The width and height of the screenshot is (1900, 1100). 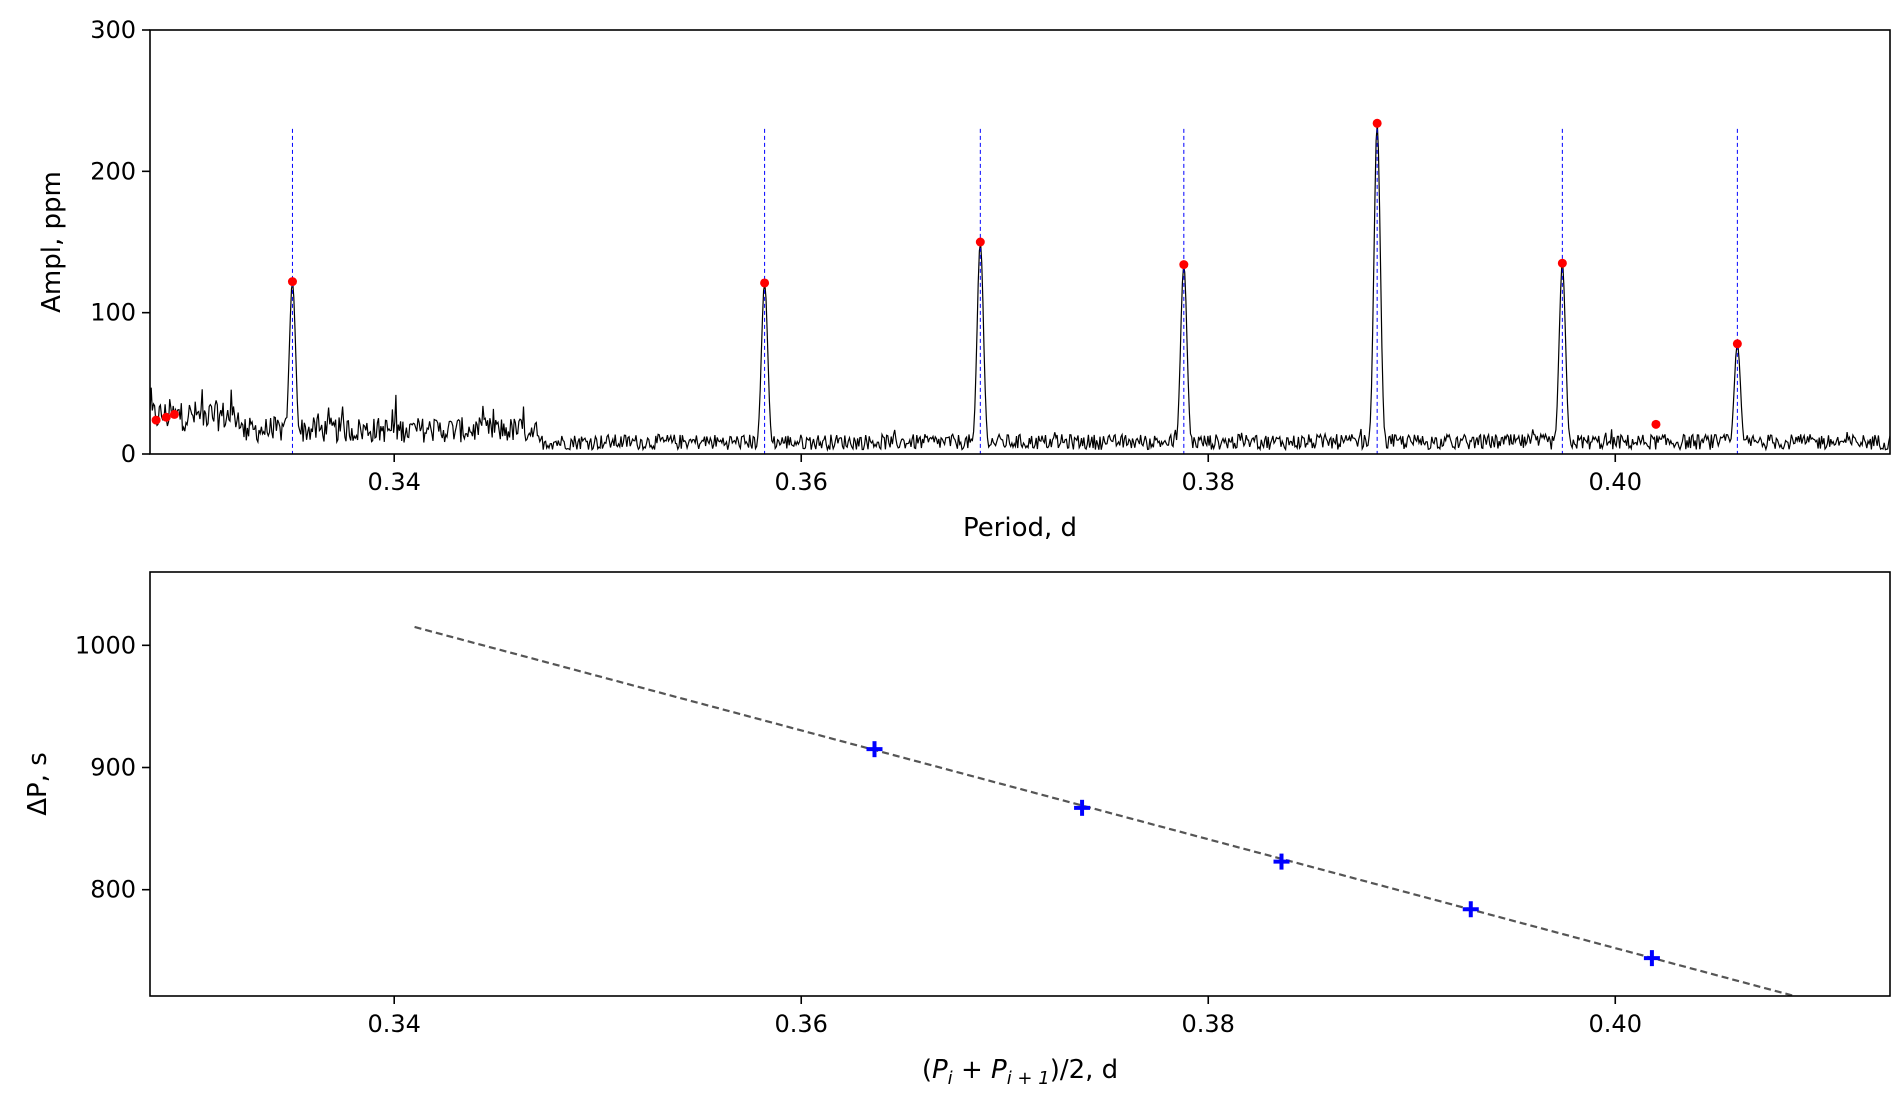 I want to click on period-spacing-y-axis-label: ΔP, s, so click(x=38, y=784).